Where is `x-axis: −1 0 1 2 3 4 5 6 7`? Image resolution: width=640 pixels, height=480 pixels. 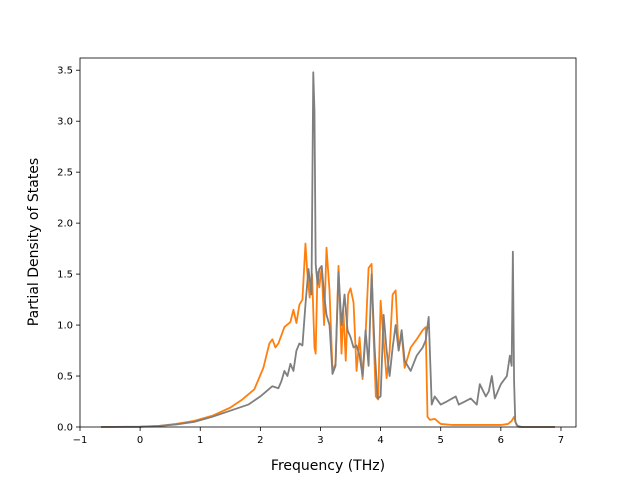
x-axis: −1 0 1 2 3 4 5 6 7 is located at coordinates (318, 436).